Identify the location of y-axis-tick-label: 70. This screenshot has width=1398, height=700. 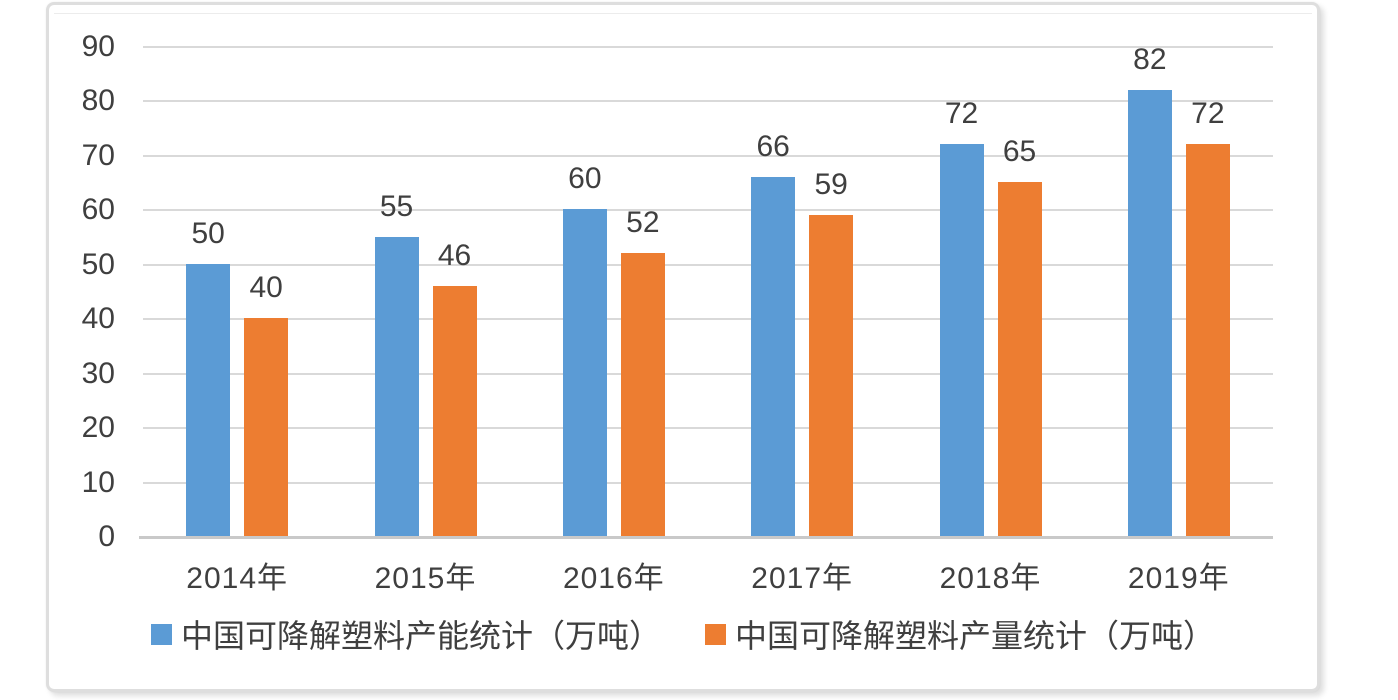
(98, 155).